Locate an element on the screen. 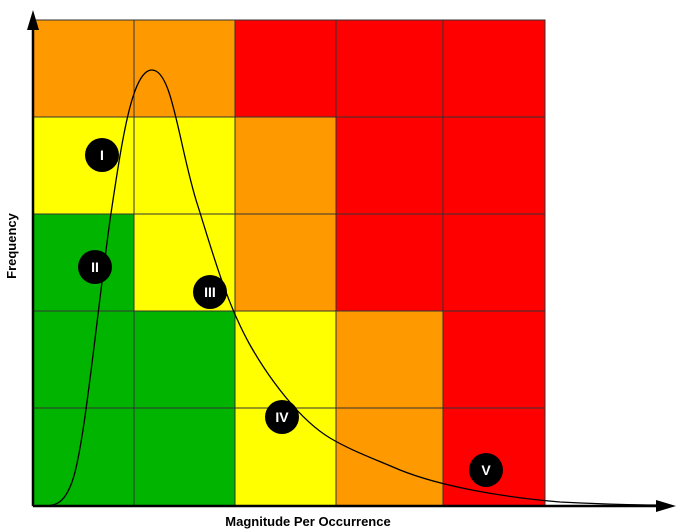 Image resolution: width=686 pixels, height=532 pixels. grid-cell-r3-c5 is located at coordinates (494, 262).